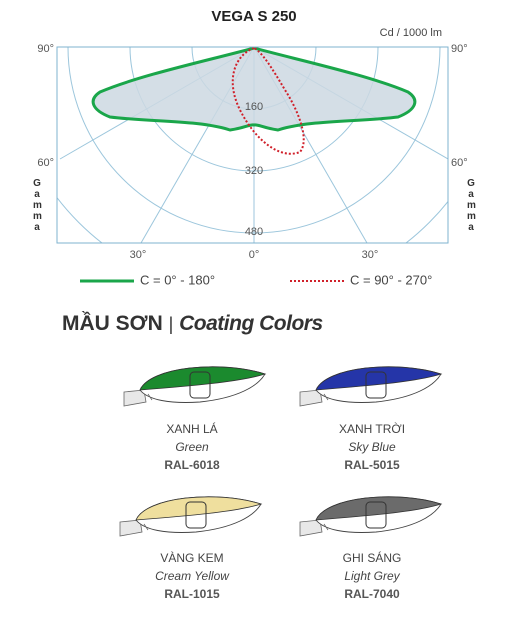 The image size is (510, 626). I want to click on color-caption: XANH LÁ Green RAL-6018, so click(192, 447).